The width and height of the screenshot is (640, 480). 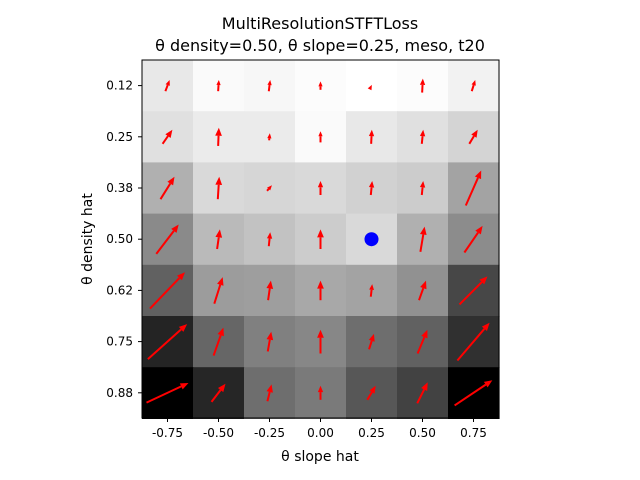 I want to click on x-tick-label: 0.50, so click(x=422, y=433).